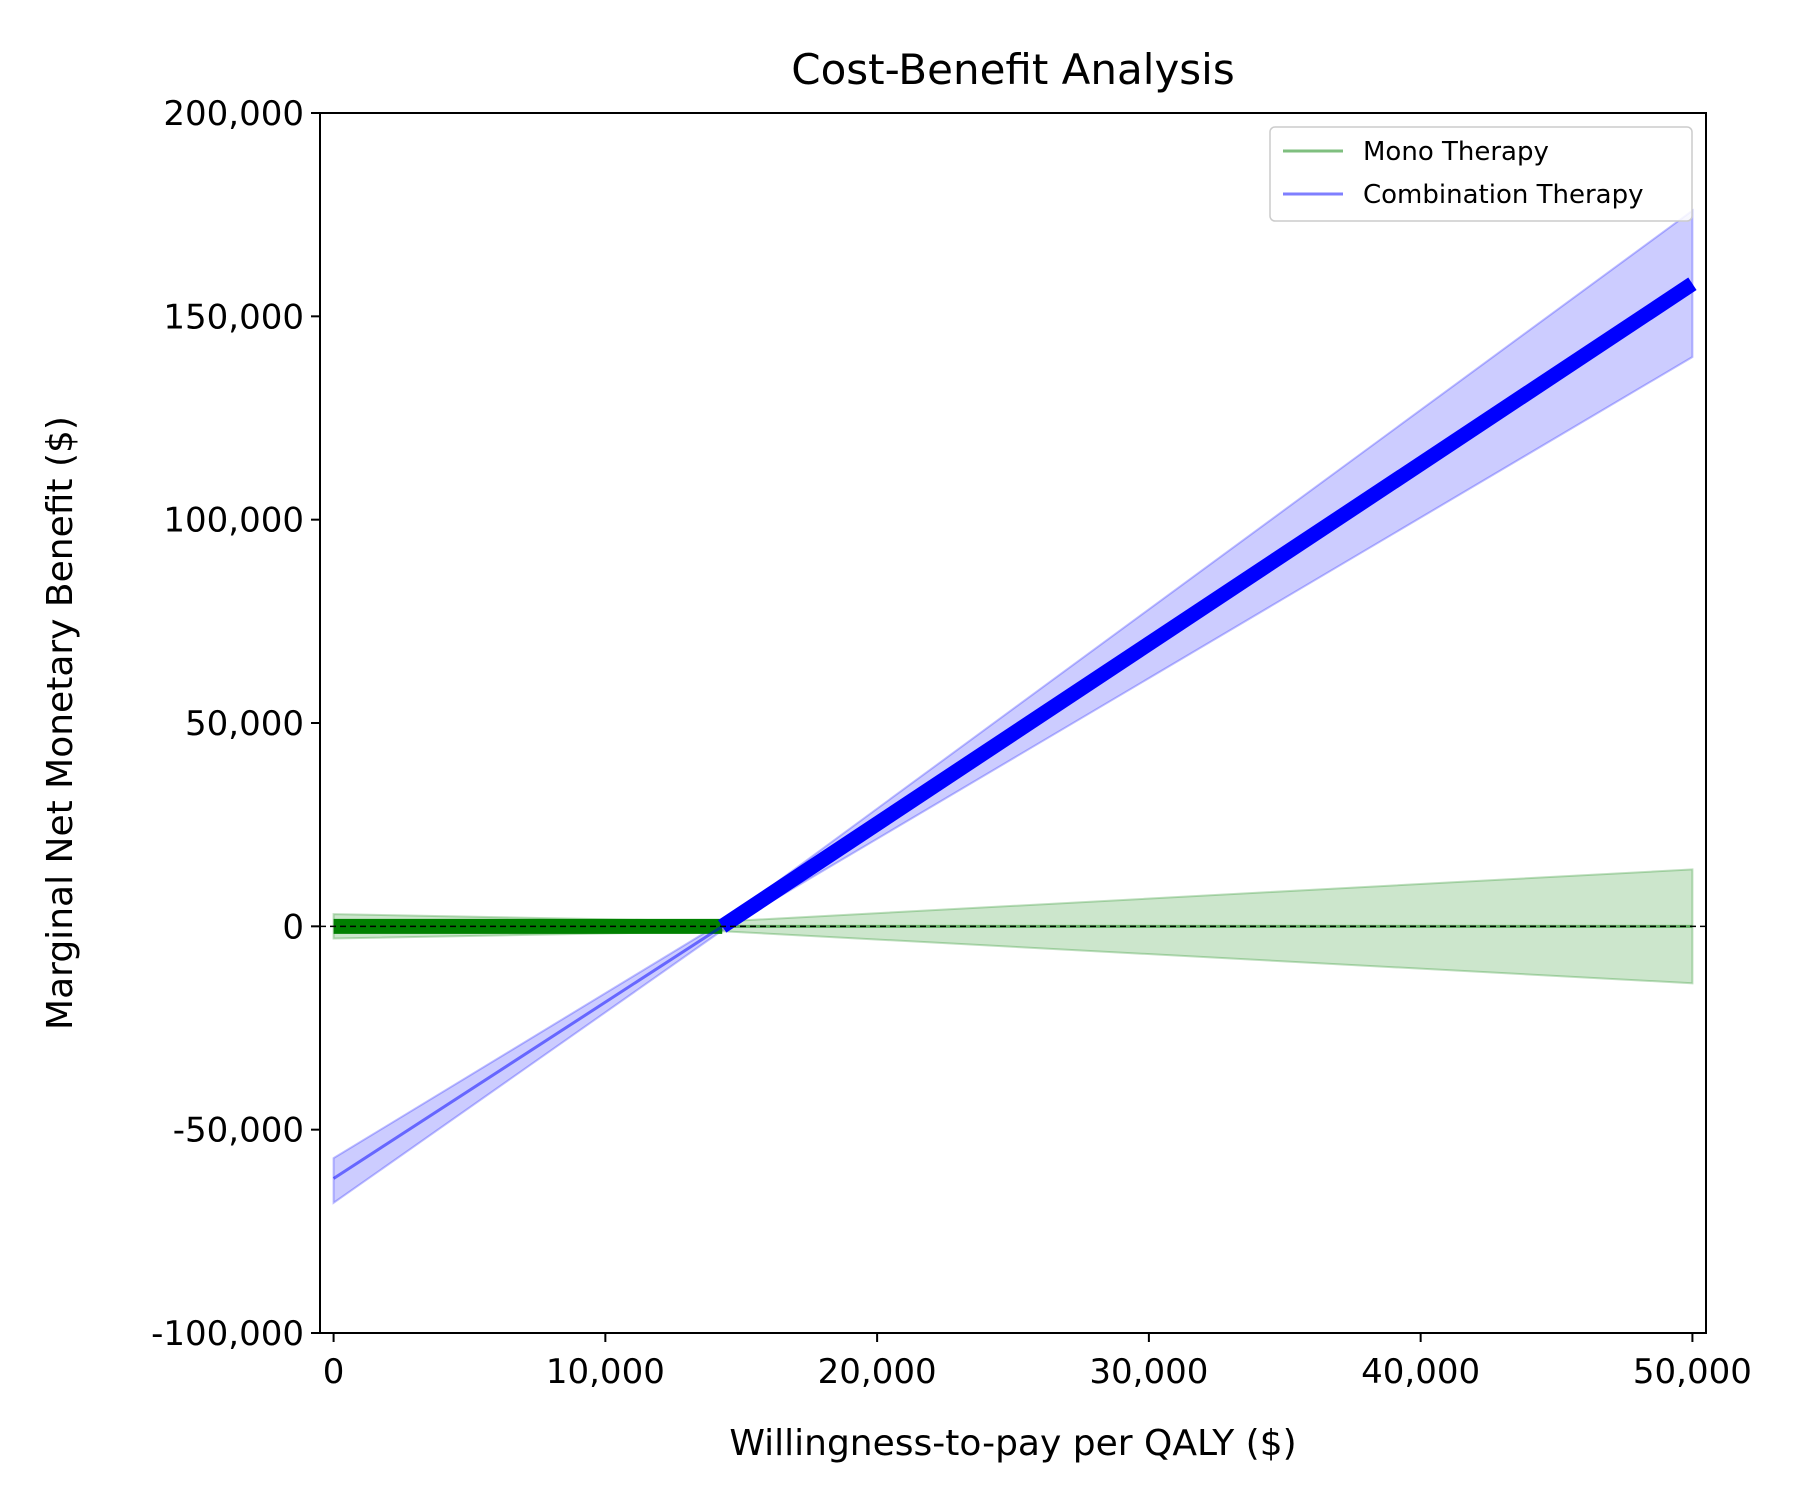 This screenshot has width=1800, height=1500. I want to click on y-tick-label: 100,000, so click(233, 521).